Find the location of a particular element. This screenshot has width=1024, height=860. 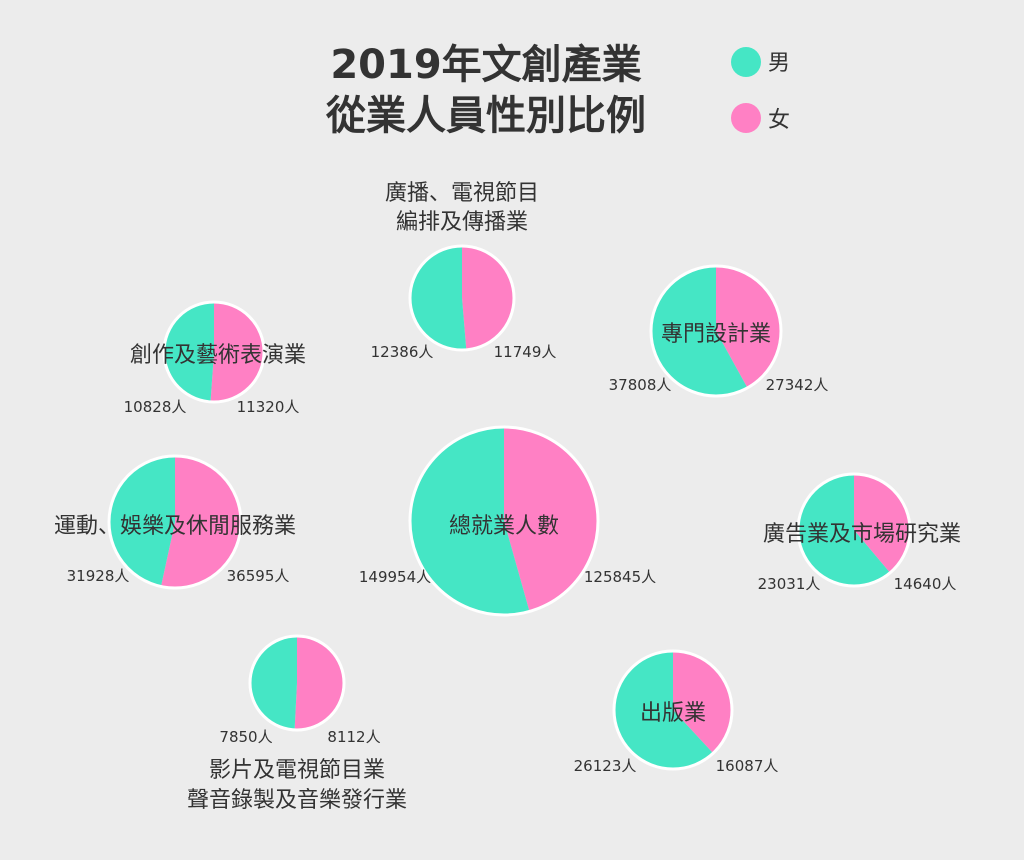

pie-7-slice-female is located at coordinates (703, 702).